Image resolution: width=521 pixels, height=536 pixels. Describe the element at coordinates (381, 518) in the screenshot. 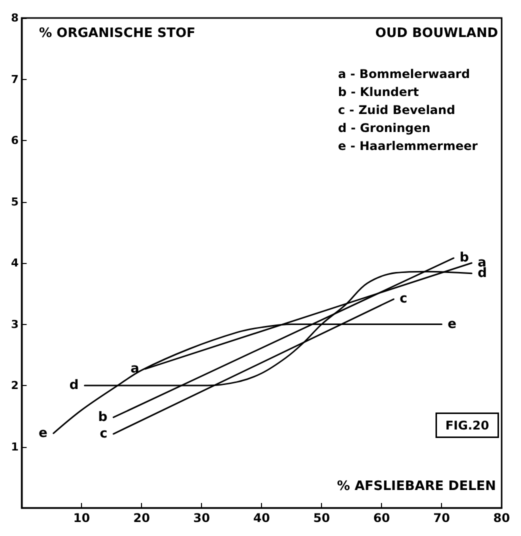

I see `x-tick-label: 60` at that location.